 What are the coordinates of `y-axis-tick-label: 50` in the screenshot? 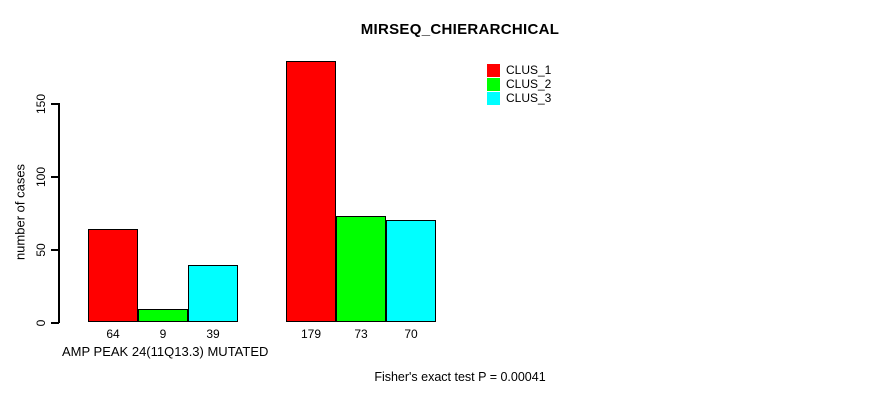 It's located at (41, 250).